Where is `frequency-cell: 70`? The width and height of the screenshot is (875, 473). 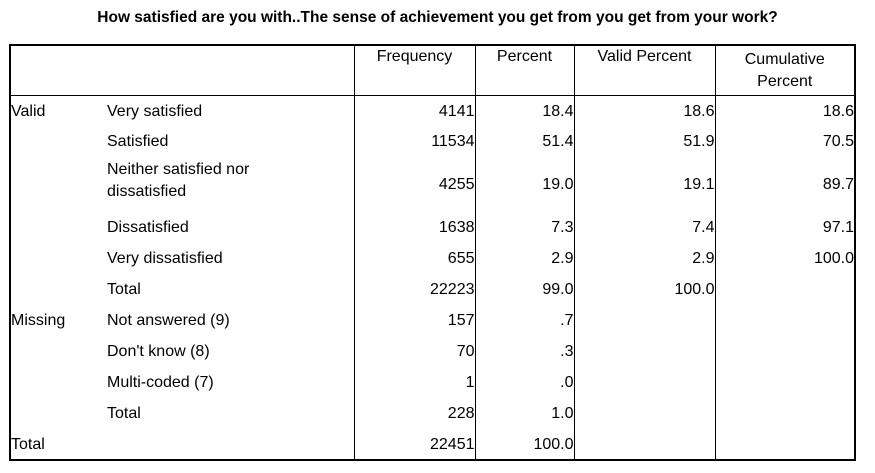
frequency-cell: 70 is located at coordinates (414, 351).